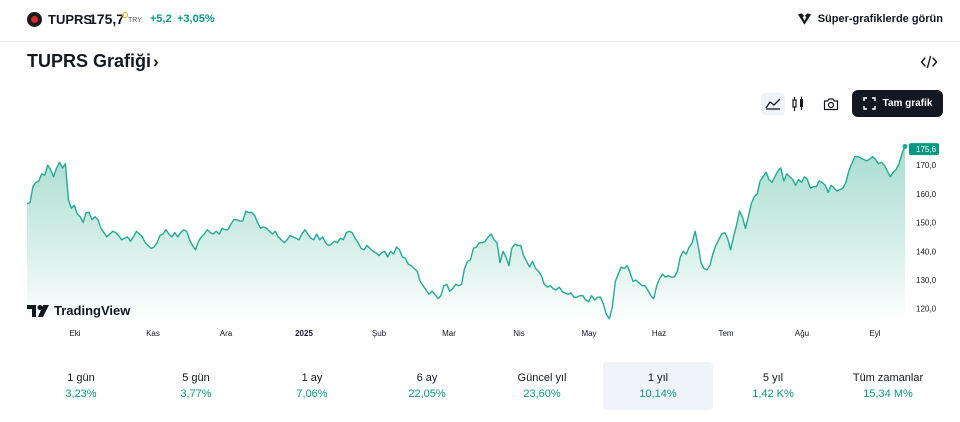 The width and height of the screenshot is (960, 422). I want to click on x-axis-tick-label: Ara, so click(226, 333).